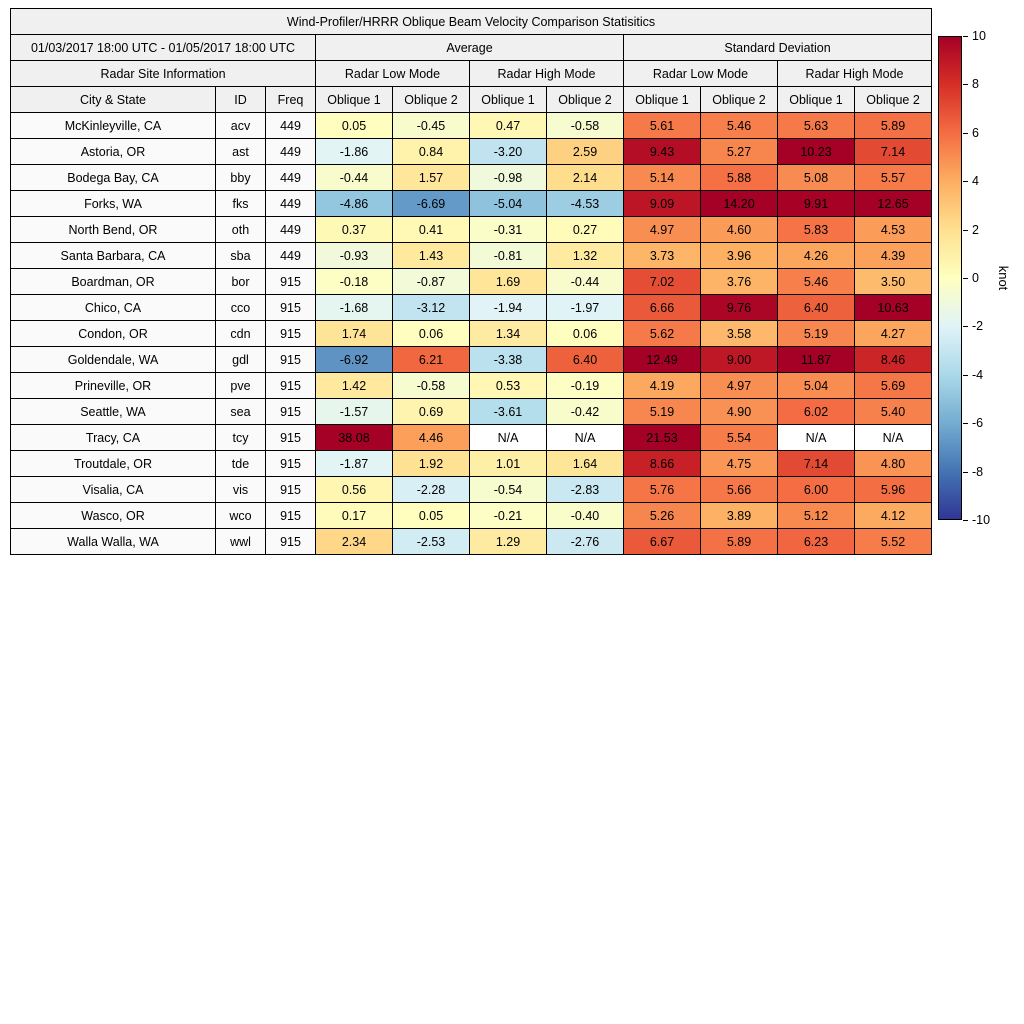 The width and height of the screenshot is (1024, 1024). What do you see at coordinates (662, 229) in the screenshot?
I see `value-cell: 4.97` at bounding box center [662, 229].